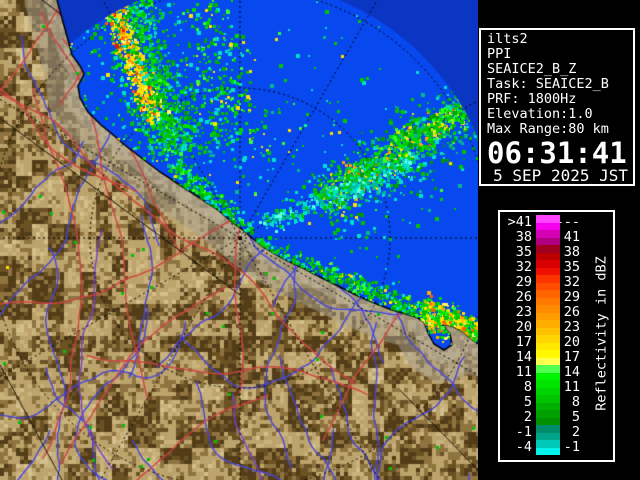  I want to click on max-range-value: Max Range:80 km, so click(548, 129).